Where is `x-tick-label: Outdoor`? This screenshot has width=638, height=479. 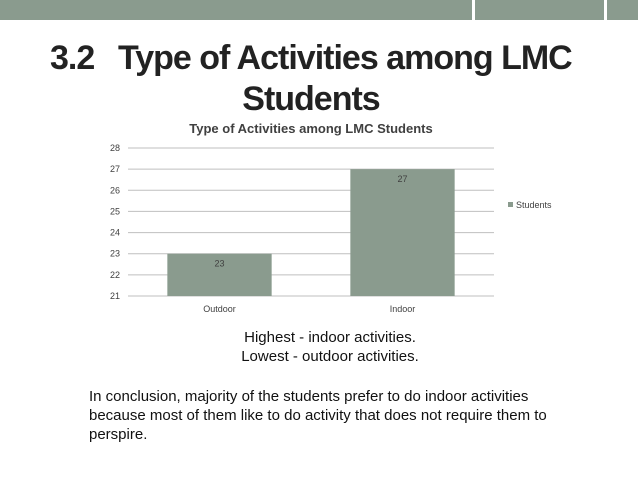 x-tick-label: Outdoor is located at coordinates (219, 309).